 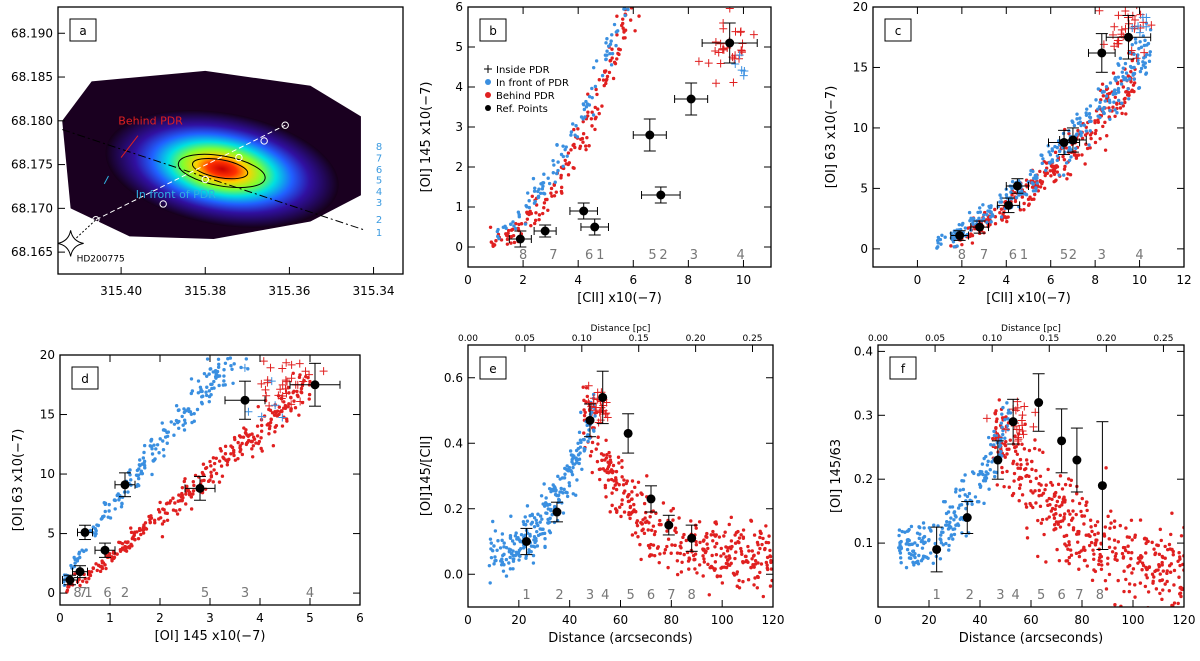 I want to click on region-number: 5, so click(x=652, y=255).